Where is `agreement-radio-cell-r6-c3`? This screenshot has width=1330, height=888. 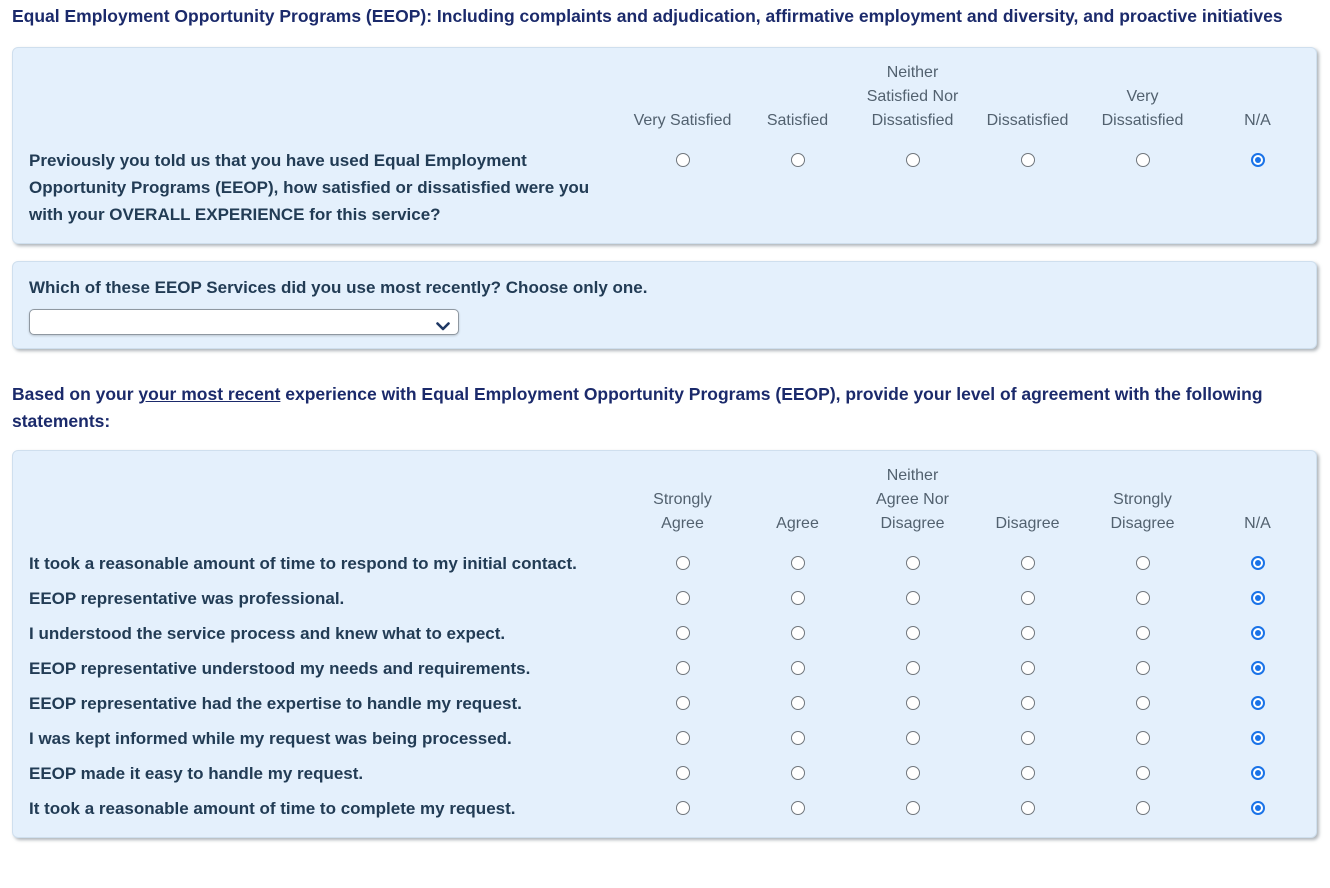
agreement-radio-cell-r6-c3 is located at coordinates (912, 735).